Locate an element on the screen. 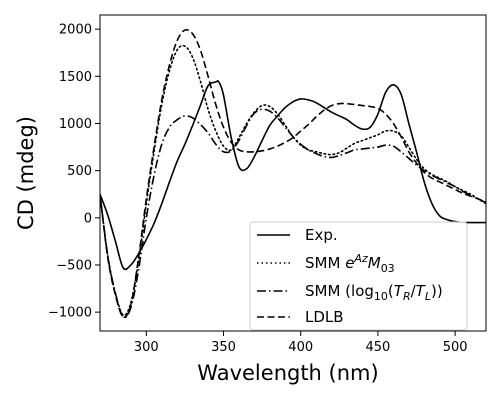 This screenshot has height=400, width=500. y-tick-label: 0 is located at coordinates (88, 218).